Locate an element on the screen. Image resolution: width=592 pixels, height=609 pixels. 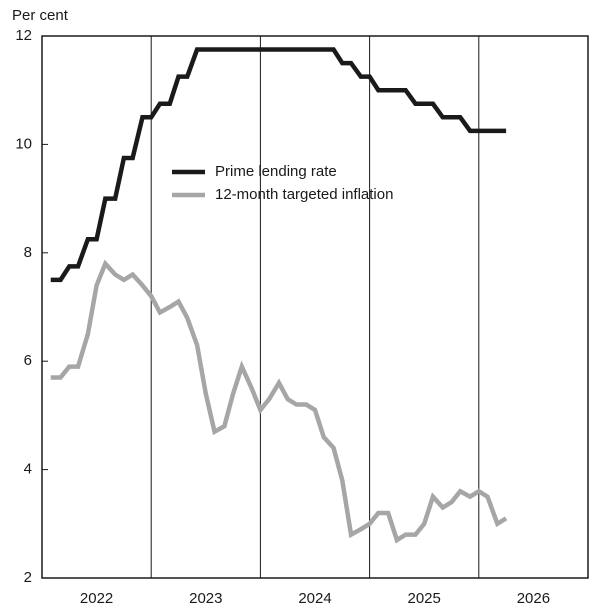
x-tick-label: 2022 is located at coordinates (96, 598).